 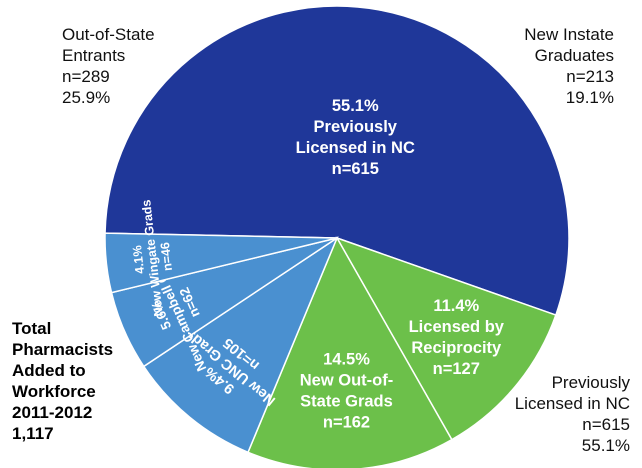 What do you see at coordinates (86, 76) in the screenshot?
I see `out-of-state-n: n=289` at bounding box center [86, 76].